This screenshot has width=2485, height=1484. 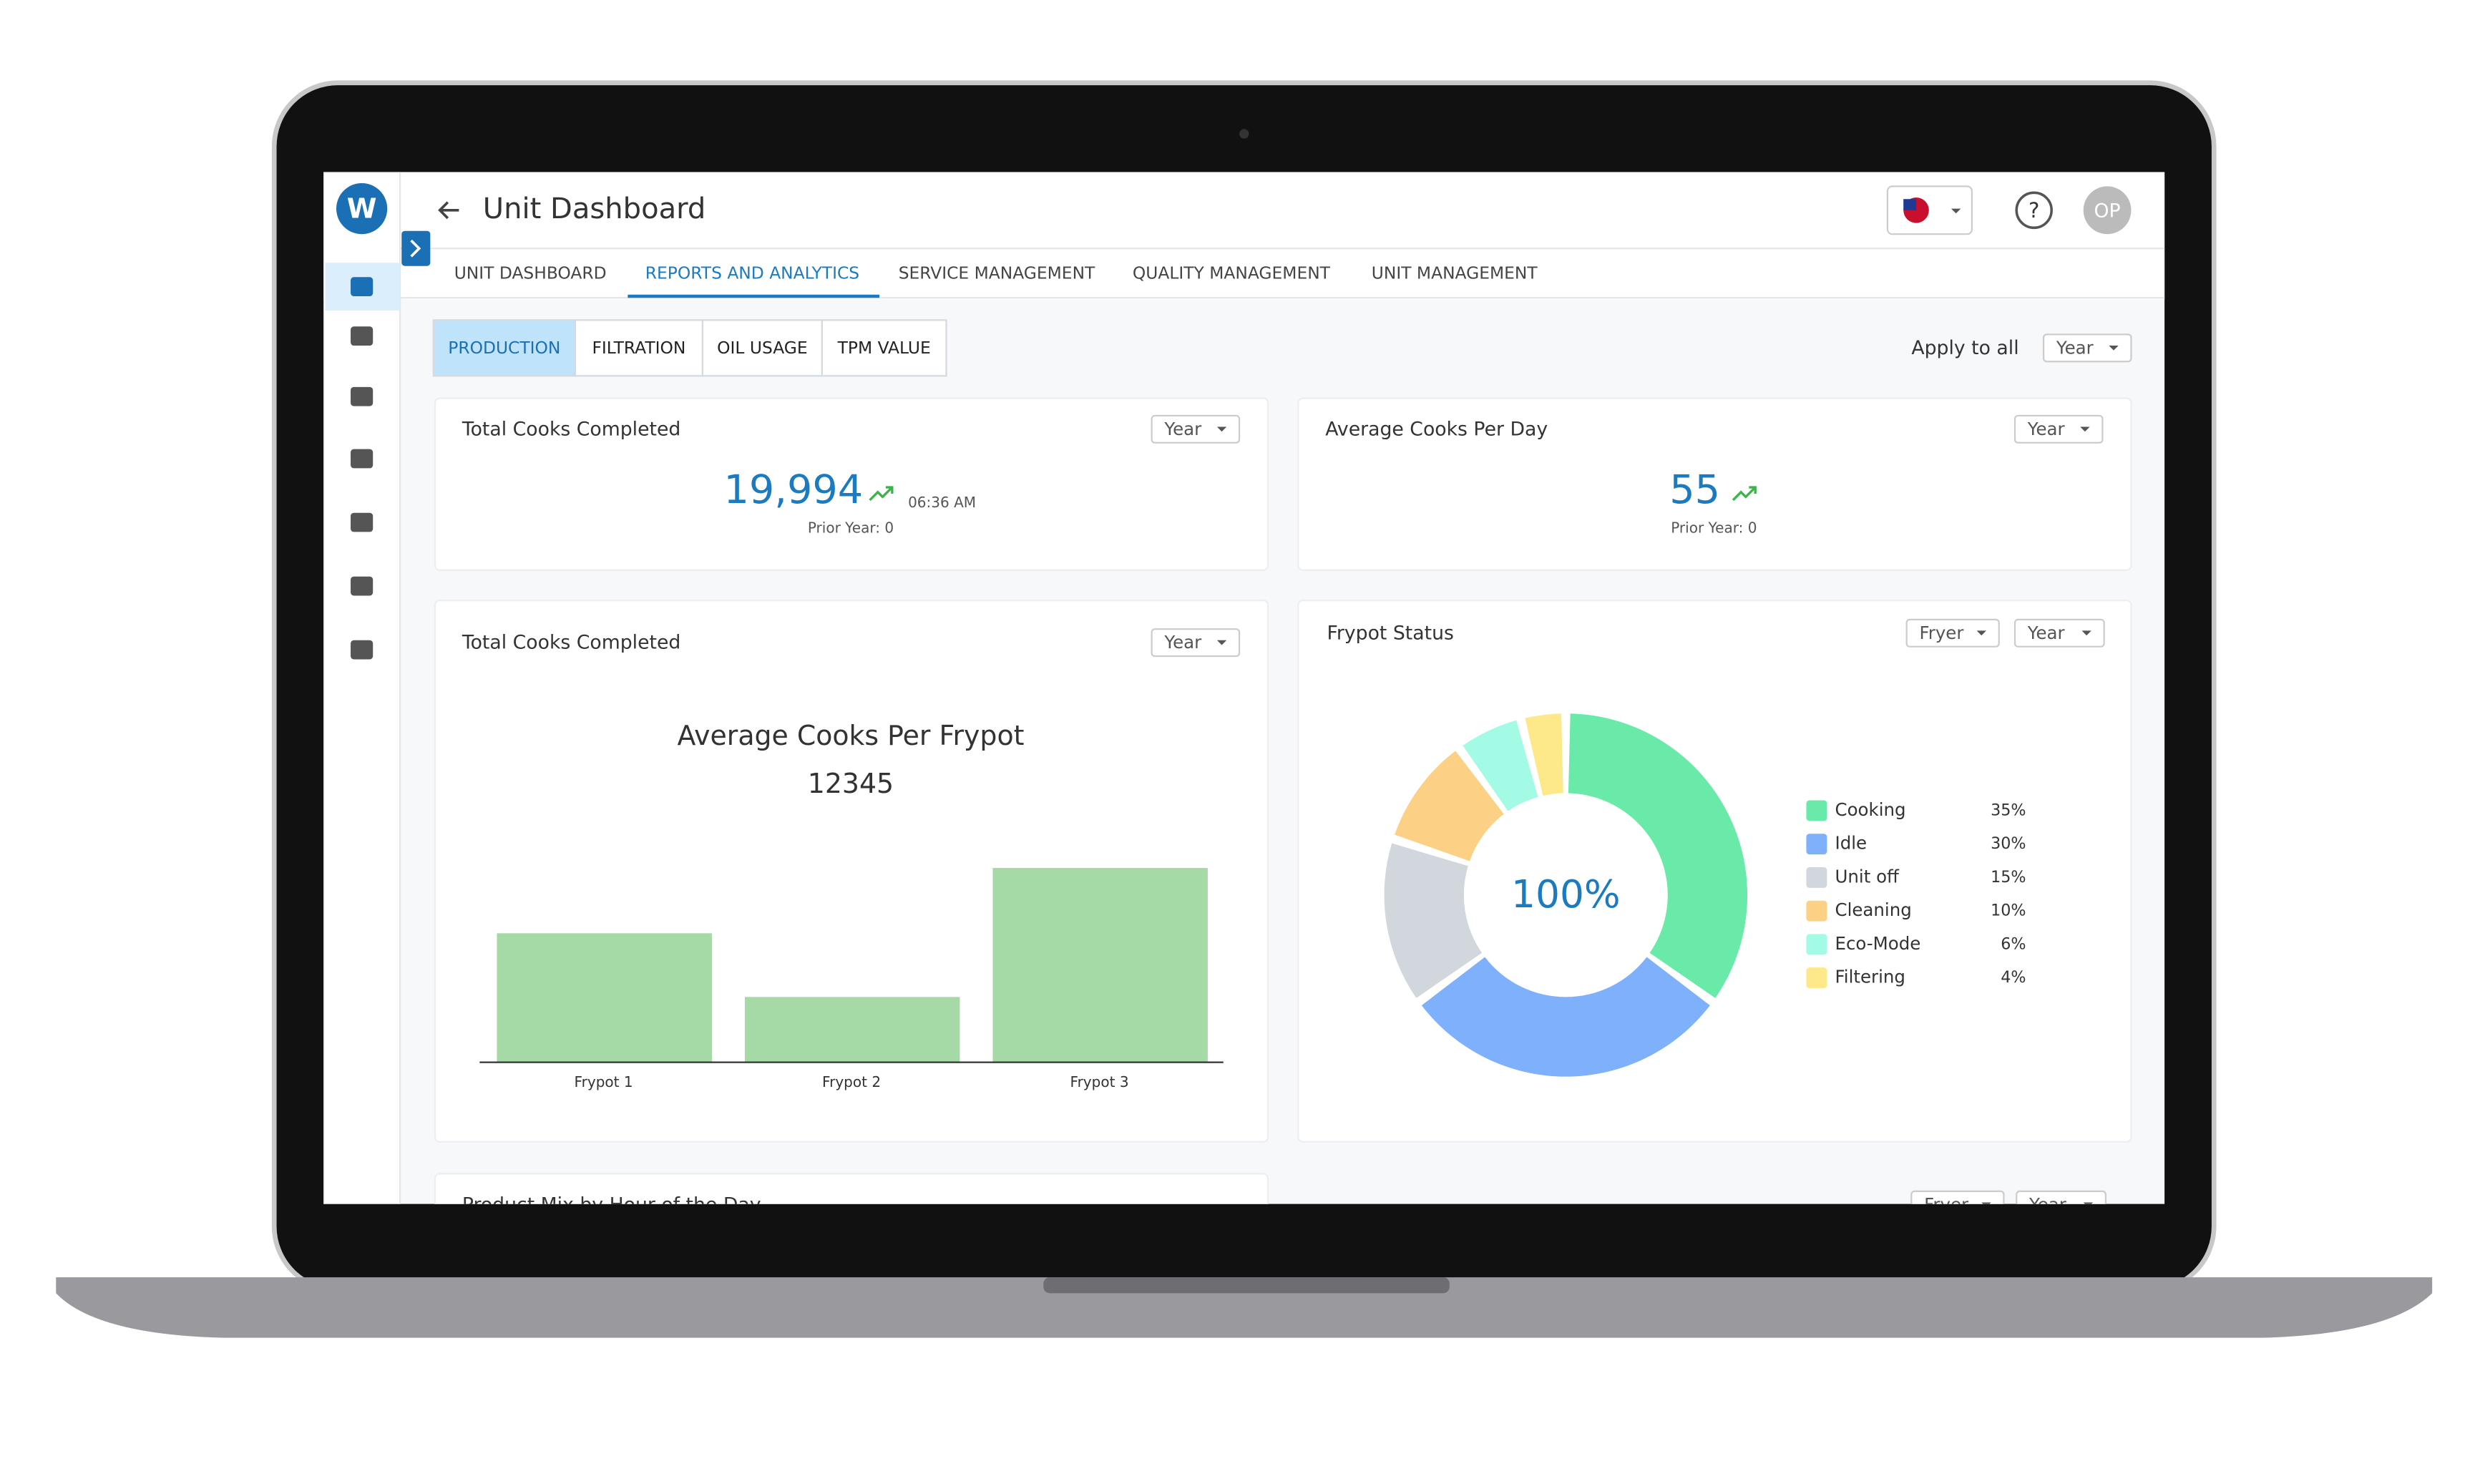 I want to click on camera, so click(x=1244, y=134).